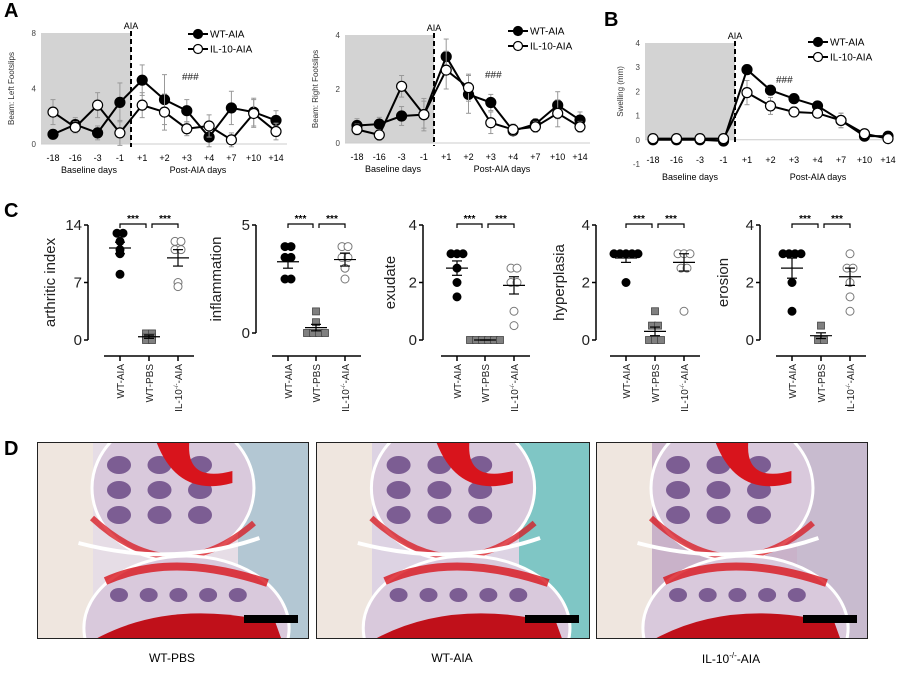 Image resolution: width=900 pixels, height=680 pixels. Describe the element at coordinates (474, 465) in the screenshot. I see `growth-plate-upper` at that location.